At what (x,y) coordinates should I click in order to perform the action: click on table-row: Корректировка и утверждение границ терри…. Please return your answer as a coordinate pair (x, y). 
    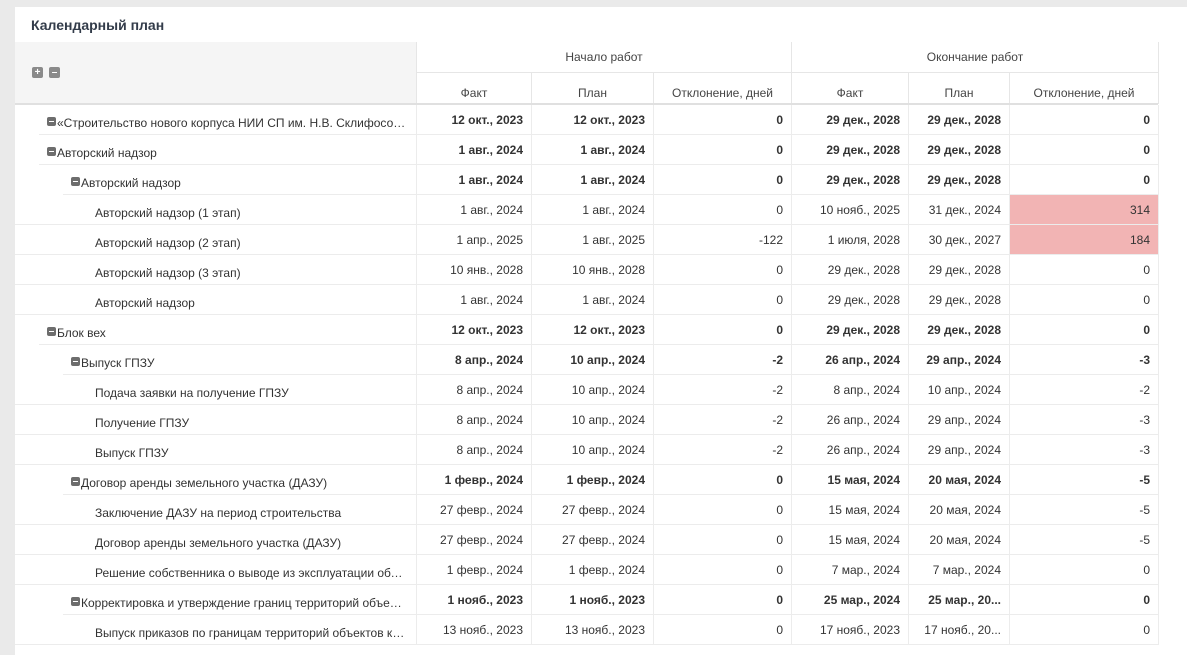
    Looking at the image, I should click on (587, 600).